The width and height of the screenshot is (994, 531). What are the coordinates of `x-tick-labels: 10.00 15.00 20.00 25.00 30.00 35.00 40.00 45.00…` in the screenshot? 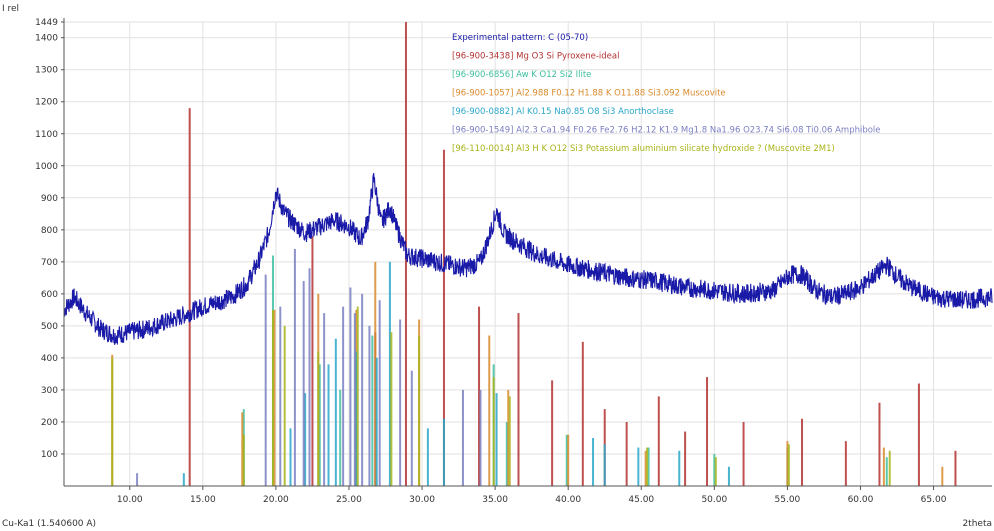 It's located at (532, 495).